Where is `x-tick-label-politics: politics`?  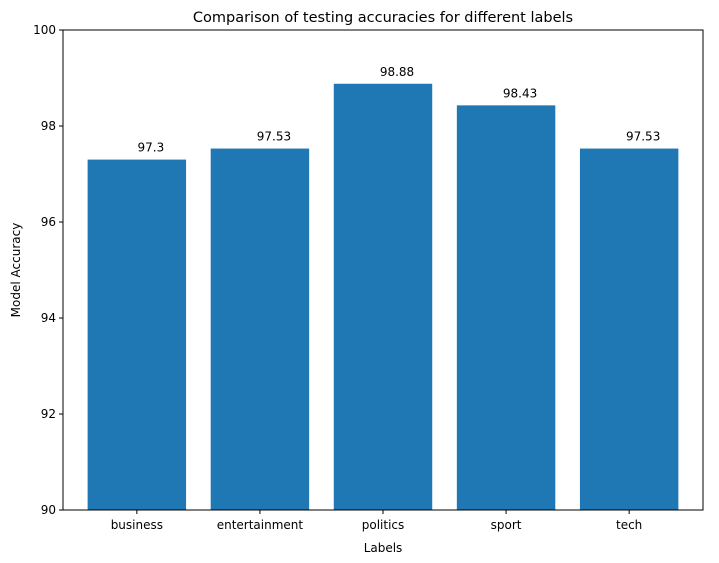
x-tick-label-politics: politics is located at coordinates (383, 525).